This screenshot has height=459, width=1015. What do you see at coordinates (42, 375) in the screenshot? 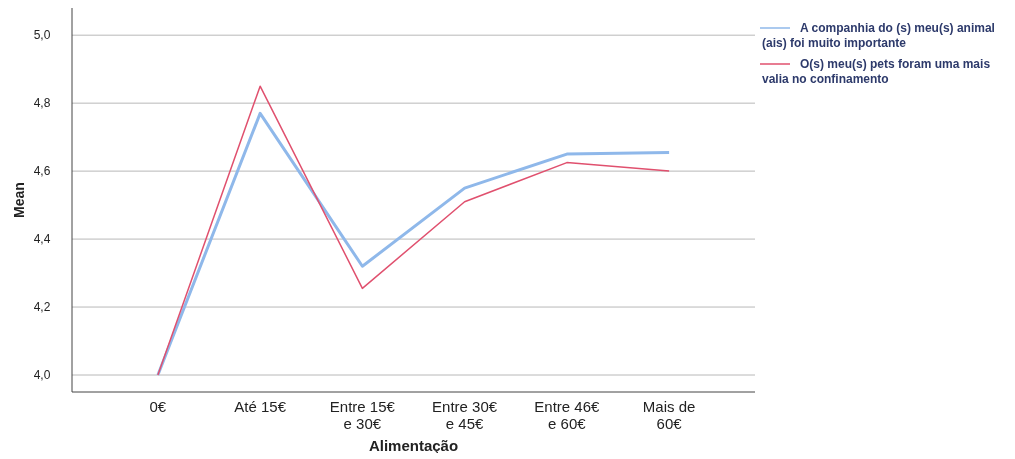
I see `y-tick-label: 4,0` at bounding box center [42, 375].